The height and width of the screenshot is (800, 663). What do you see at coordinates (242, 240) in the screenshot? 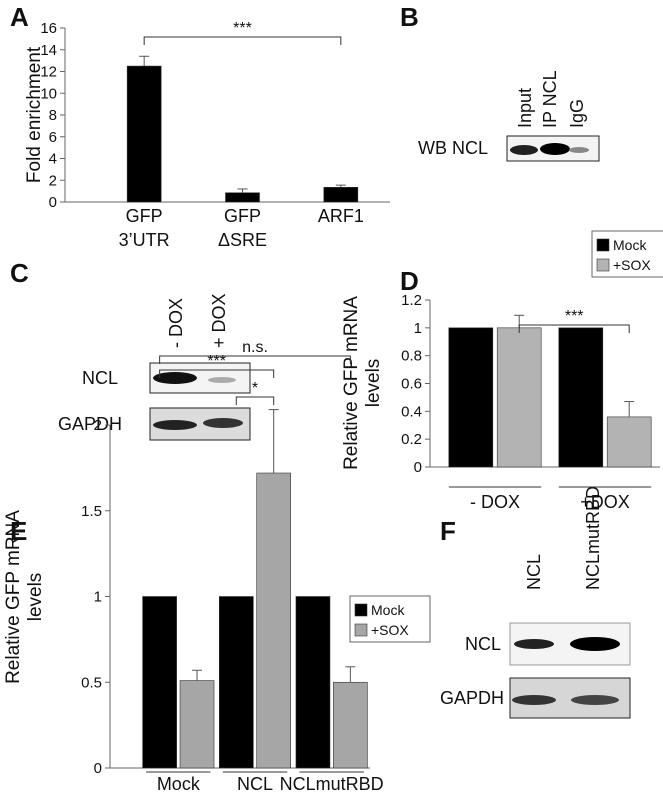
I see `x-tick-label: ΔSRE` at bounding box center [242, 240].